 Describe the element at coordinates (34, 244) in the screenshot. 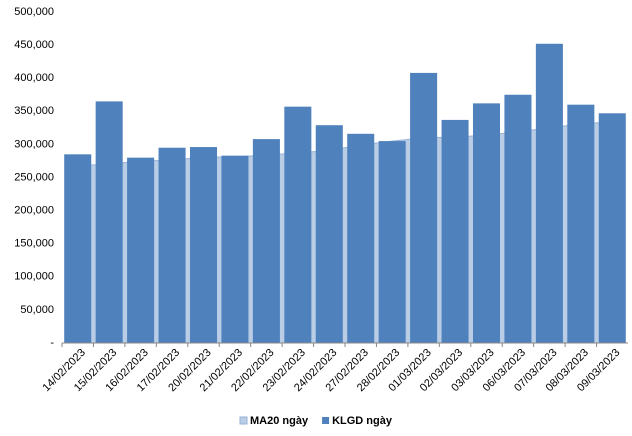

I see `y-tick-label: 150,000` at that location.